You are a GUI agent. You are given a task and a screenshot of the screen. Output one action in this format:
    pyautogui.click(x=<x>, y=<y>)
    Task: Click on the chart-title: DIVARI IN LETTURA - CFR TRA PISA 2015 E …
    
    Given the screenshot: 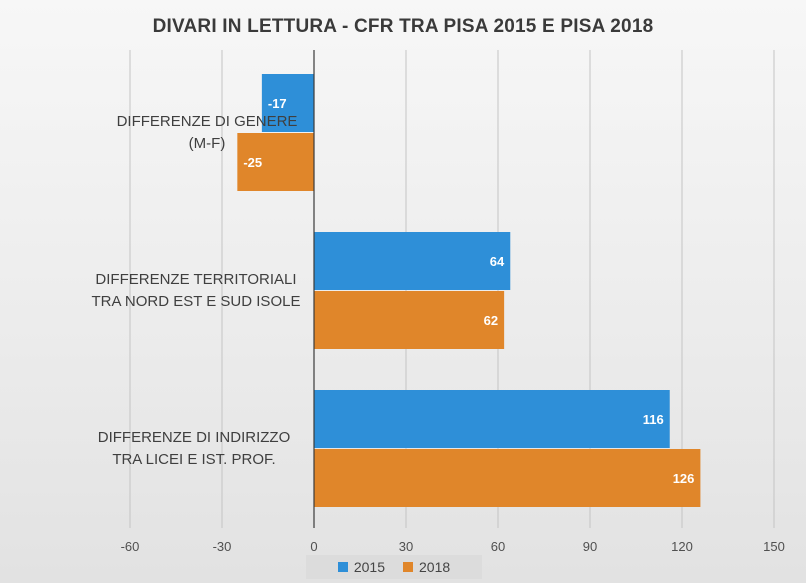 What is the action you would take?
    pyautogui.click(x=403, y=26)
    